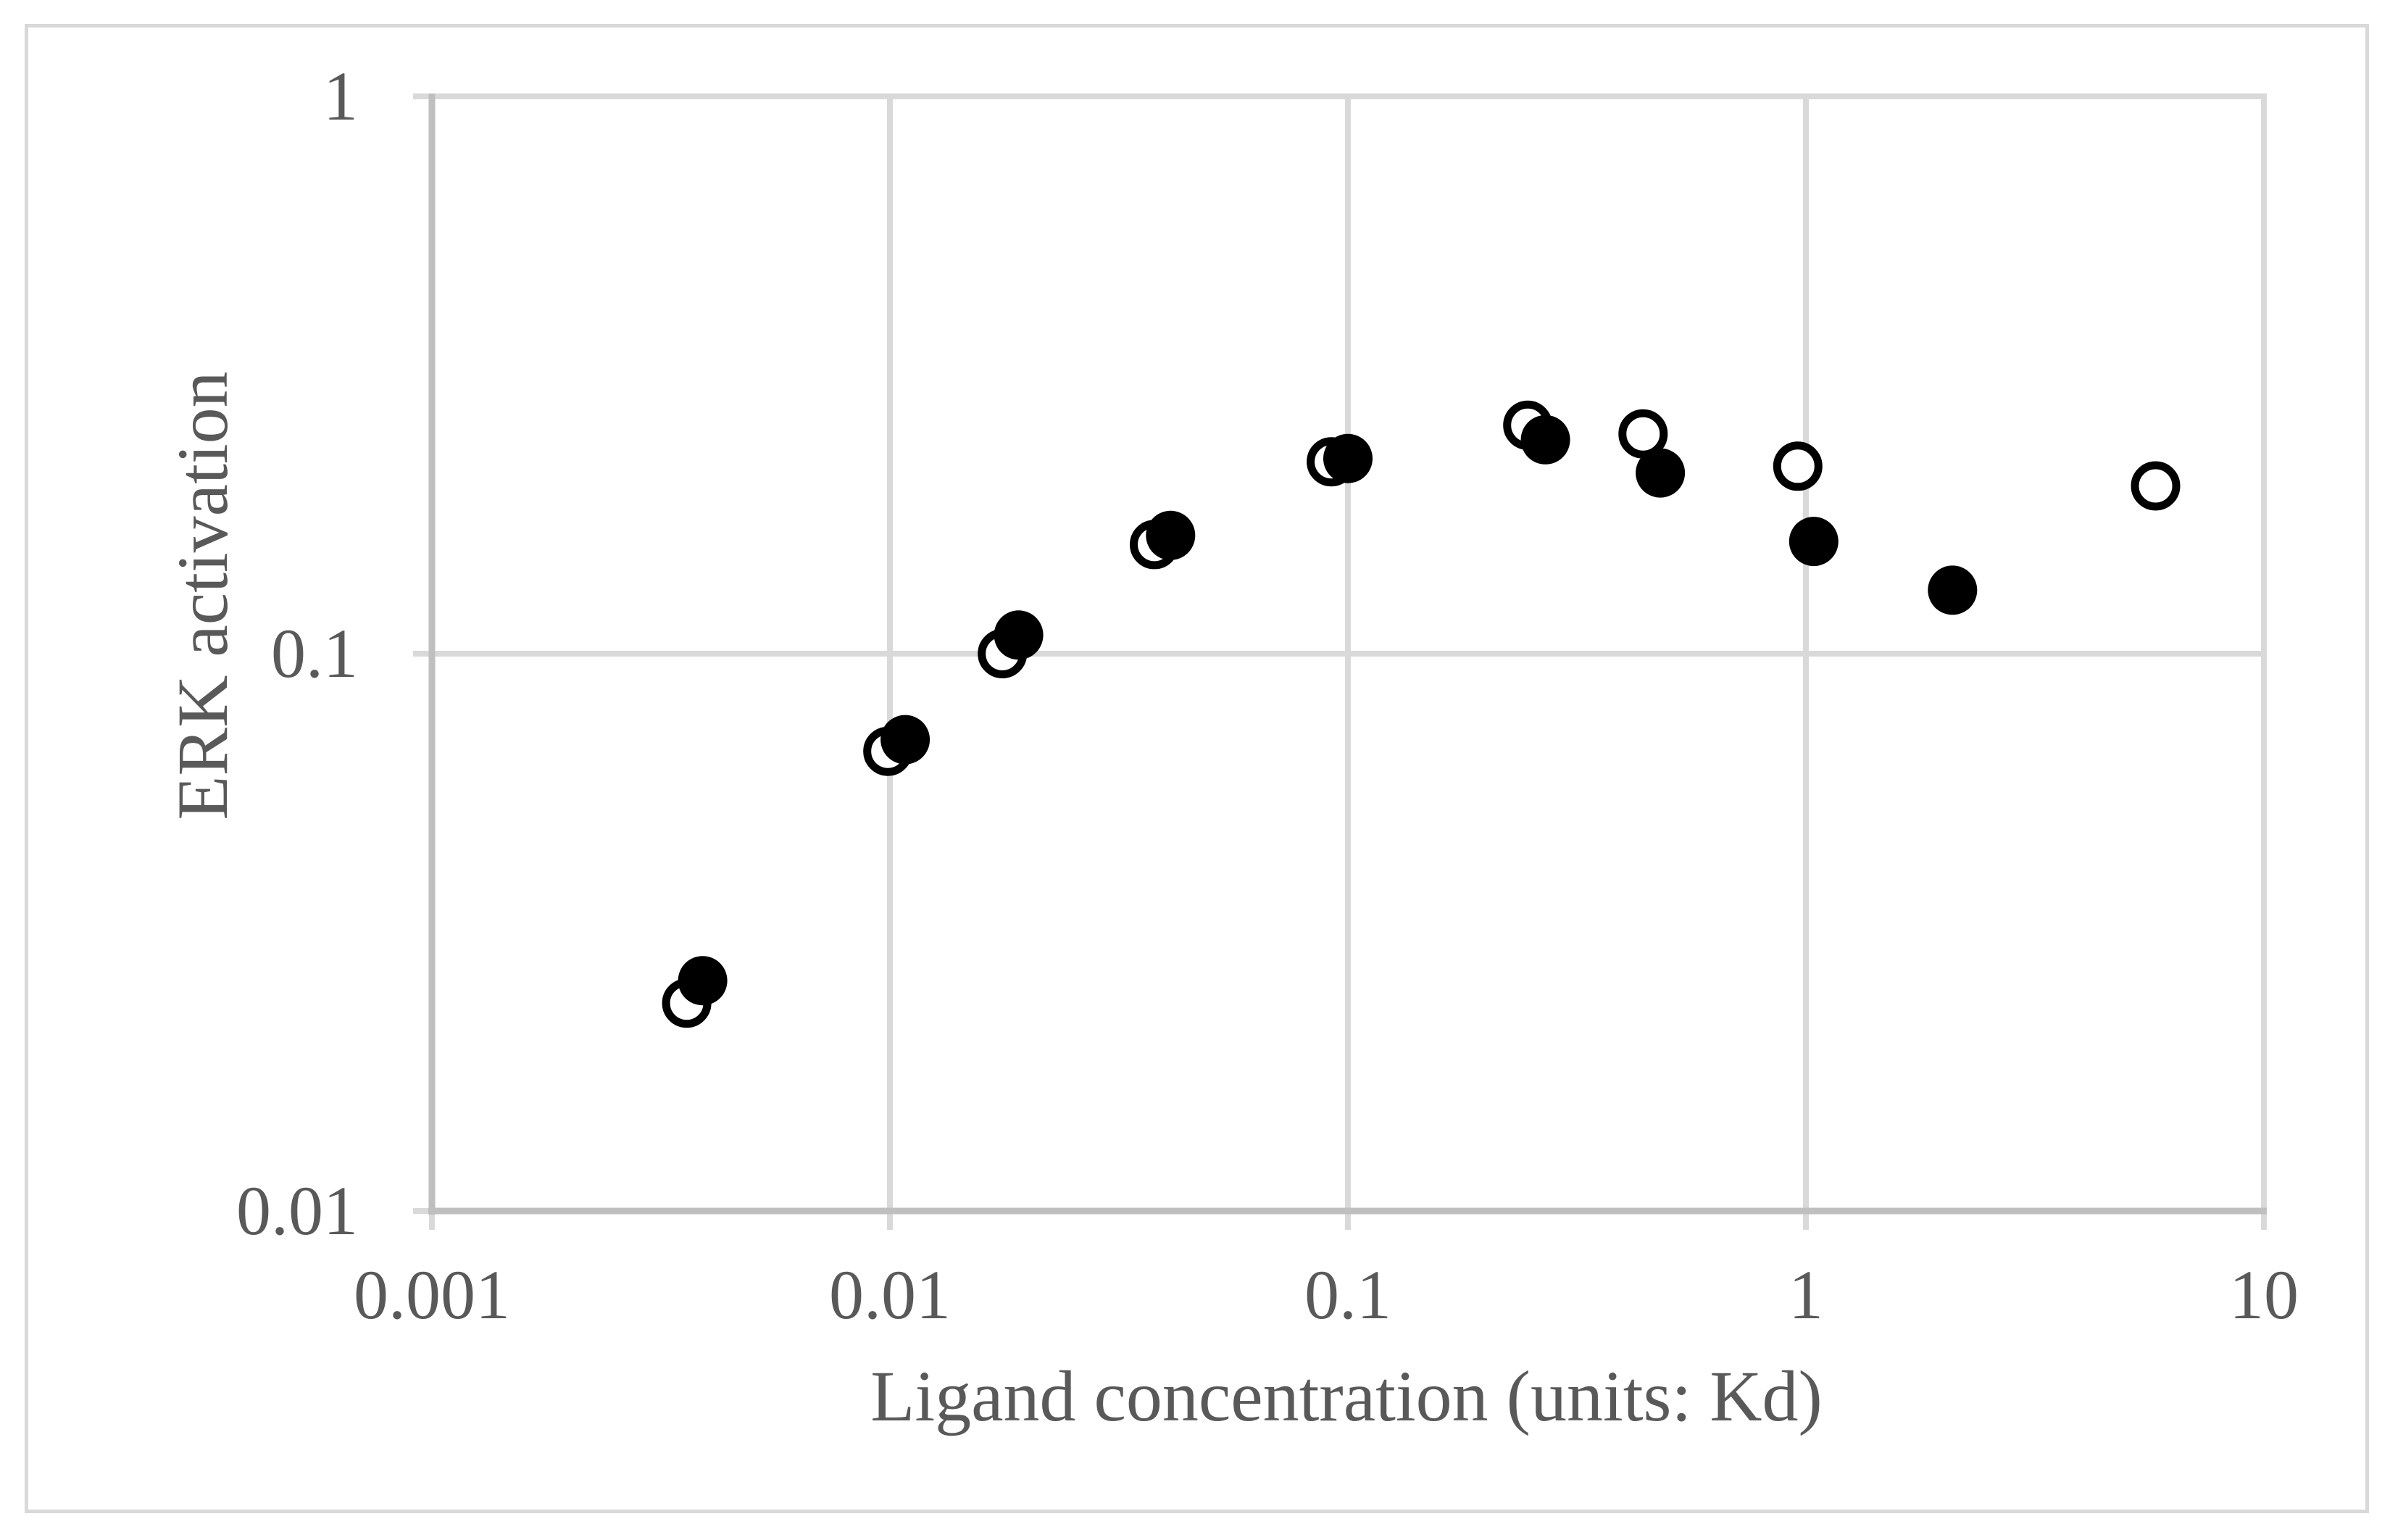 The image size is (2390, 1540). Describe the element at coordinates (1347, 1294) in the screenshot. I see `x-tick-label: 0.1` at that location.